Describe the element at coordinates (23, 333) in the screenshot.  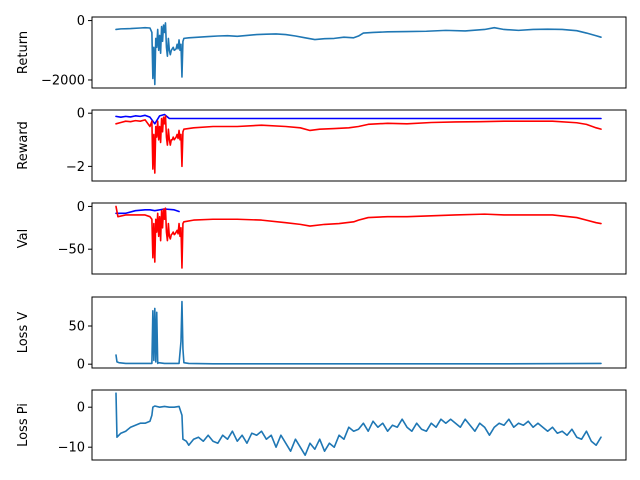
I see `y-axis-label: Loss V` at that location.